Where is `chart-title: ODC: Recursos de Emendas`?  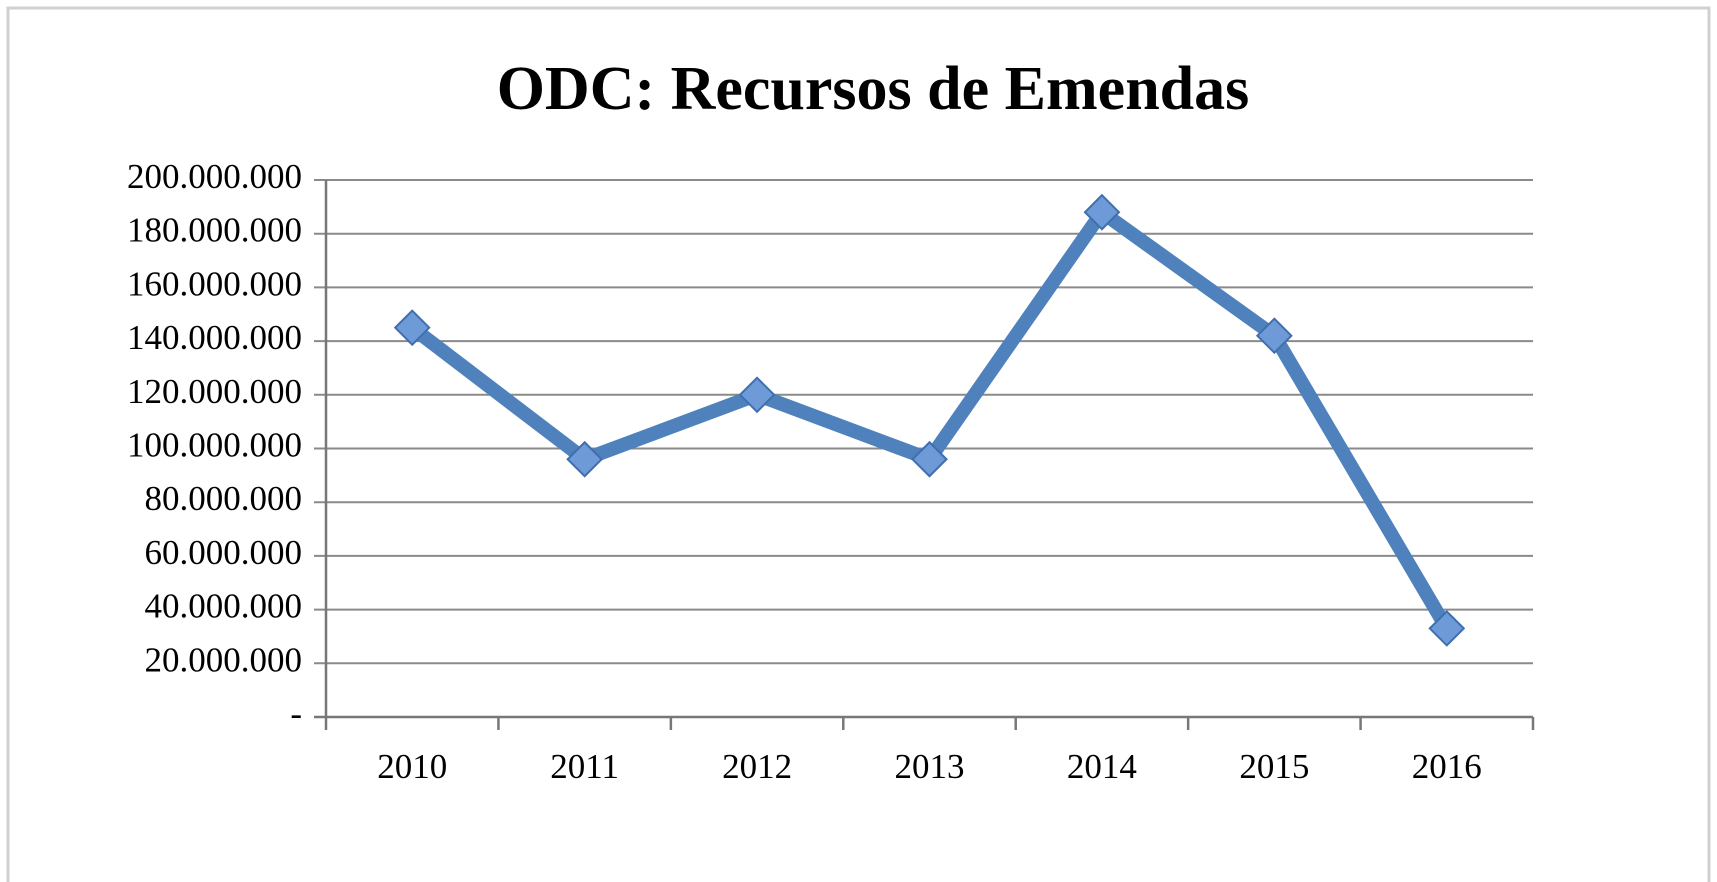 chart-title: ODC: Recursos de Emendas is located at coordinates (873, 89).